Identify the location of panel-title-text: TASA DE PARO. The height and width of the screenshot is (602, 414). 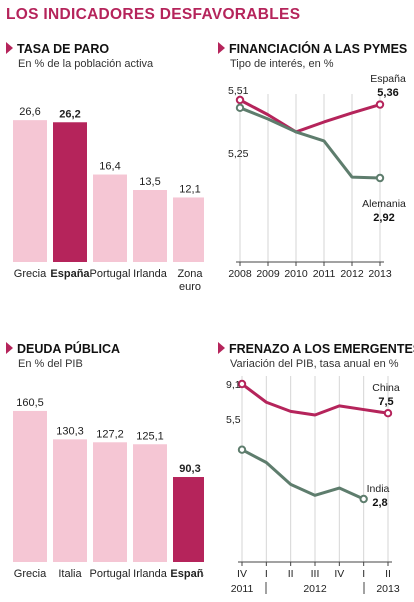
(63, 49).